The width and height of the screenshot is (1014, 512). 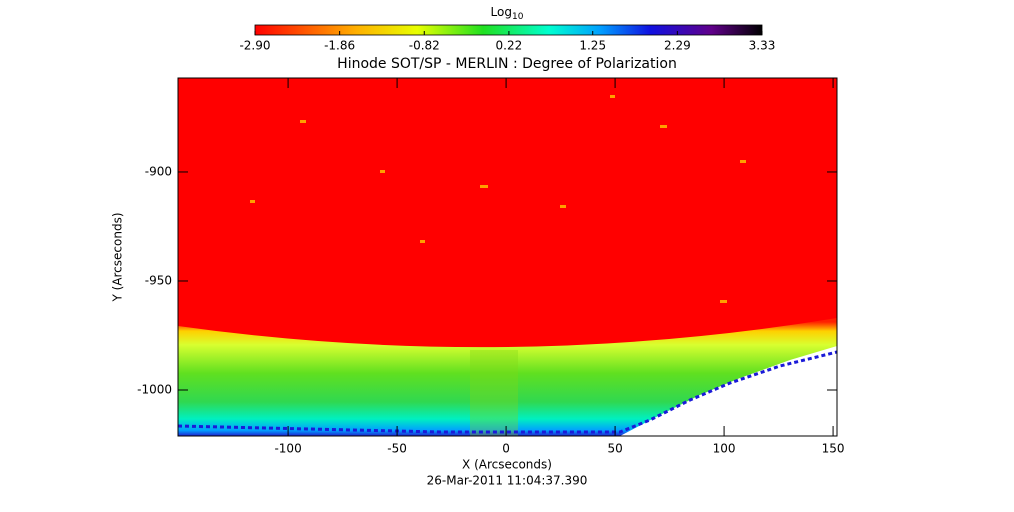 What do you see at coordinates (501, 12) in the screenshot?
I see `colorbar-label-base: Log` at bounding box center [501, 12].